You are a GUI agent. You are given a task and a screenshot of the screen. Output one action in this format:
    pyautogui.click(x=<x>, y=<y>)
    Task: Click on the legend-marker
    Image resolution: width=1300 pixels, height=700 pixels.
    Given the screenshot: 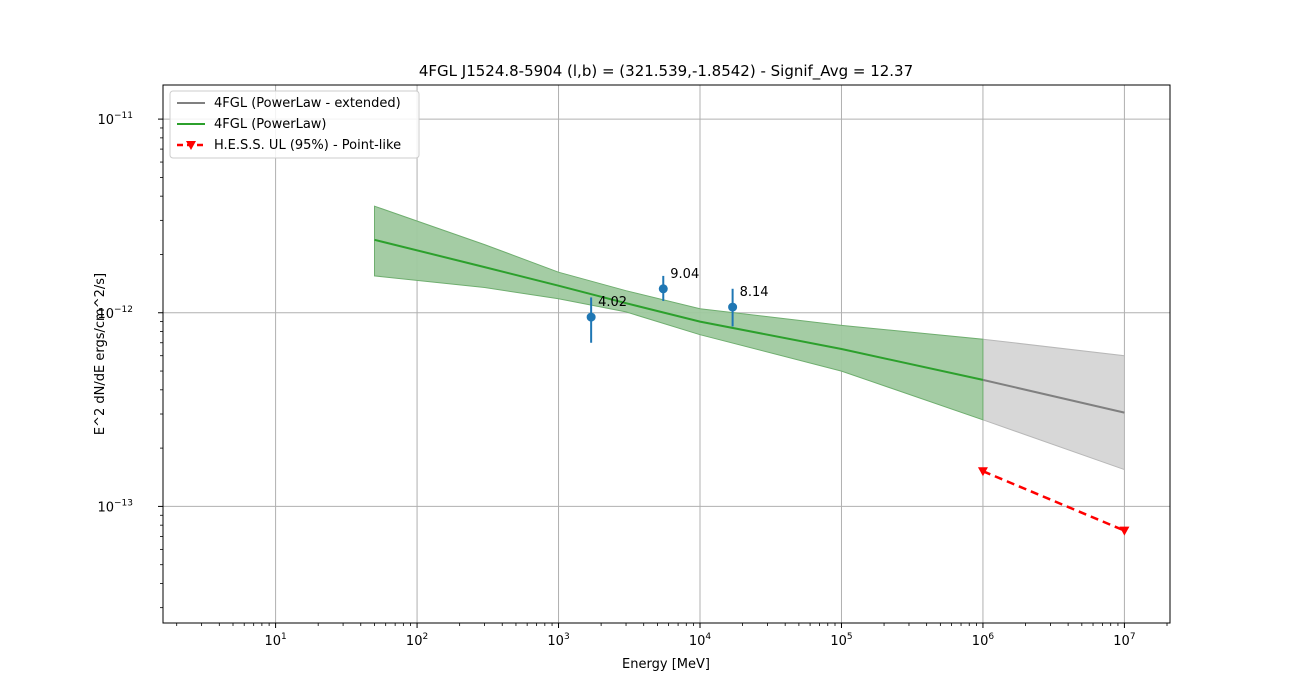 What is the action you would take?
    pyautogui.click(x=191, y=145)
    